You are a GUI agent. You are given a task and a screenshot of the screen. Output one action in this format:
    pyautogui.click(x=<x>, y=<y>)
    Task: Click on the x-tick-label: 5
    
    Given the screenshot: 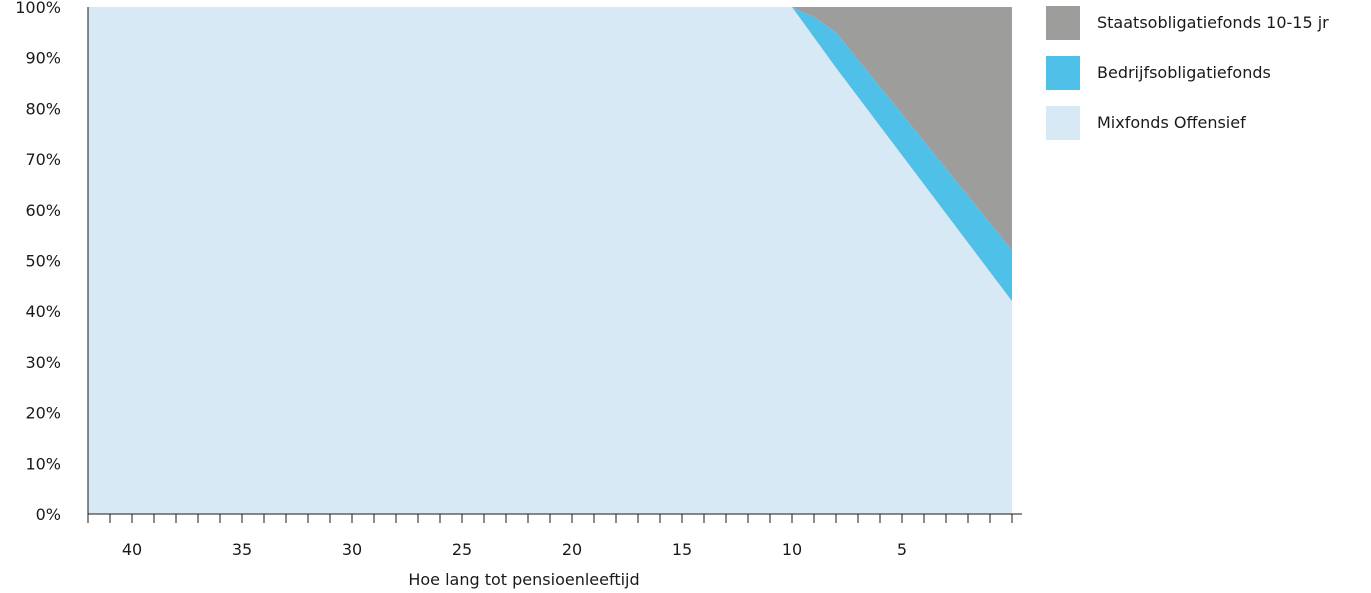 What is the action you would take?
    pyautogui.click(x=902, y=549)
    